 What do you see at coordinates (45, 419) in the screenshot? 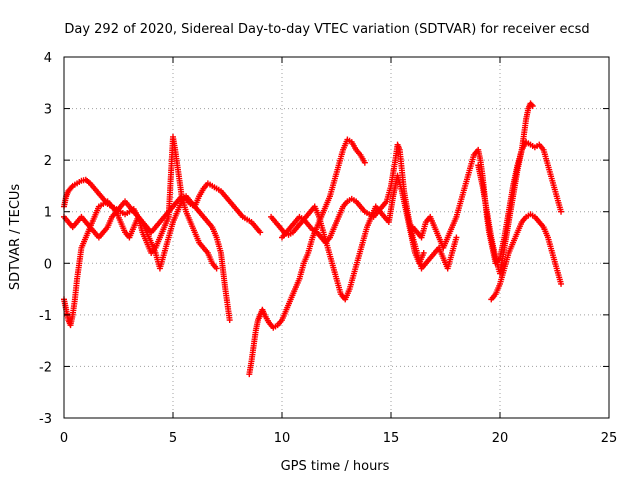
I see `y-tick-label: -3` at bounding box center [45, 419].